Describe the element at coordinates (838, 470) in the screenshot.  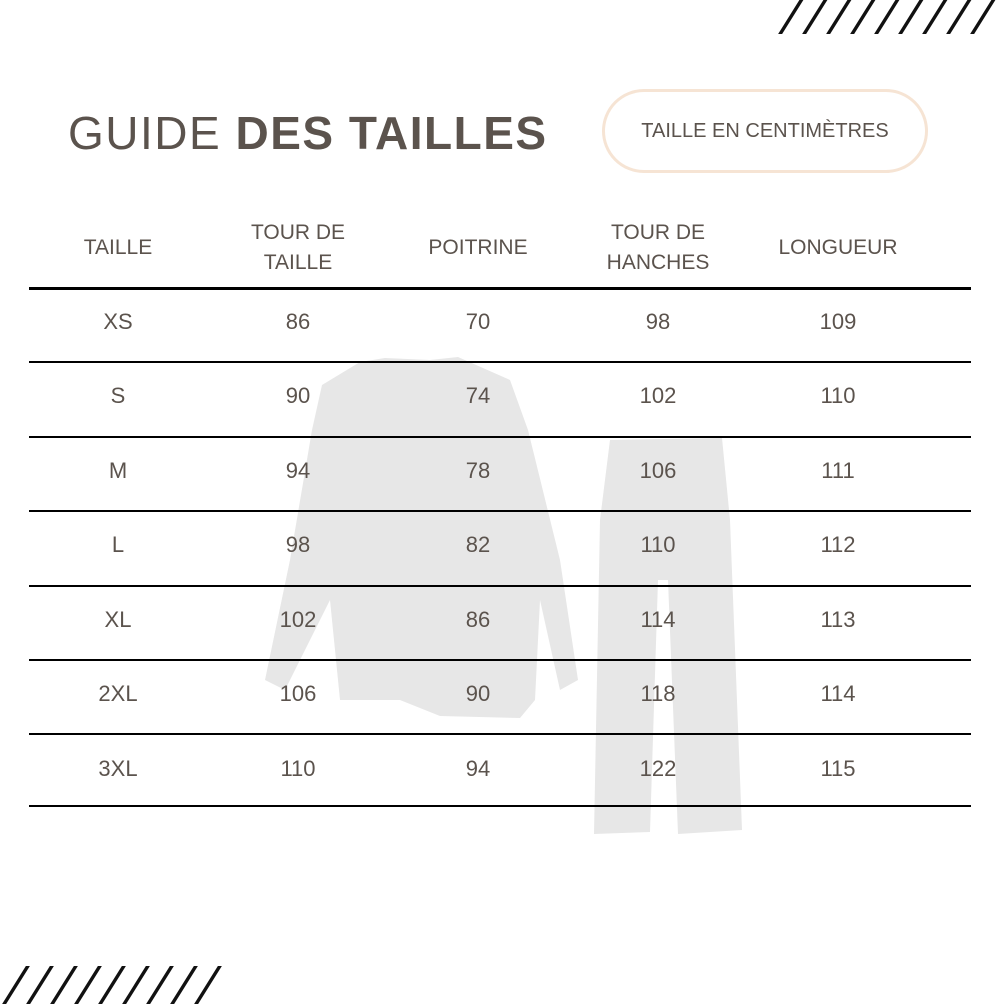
I see `table-cell: 111` at that location.